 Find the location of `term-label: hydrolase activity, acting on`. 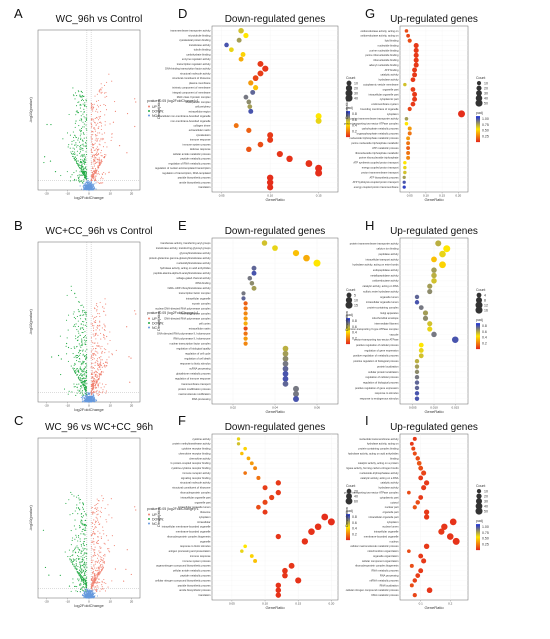

term-label: hydrolase activity, acting on is located at coordinates (383, 444).